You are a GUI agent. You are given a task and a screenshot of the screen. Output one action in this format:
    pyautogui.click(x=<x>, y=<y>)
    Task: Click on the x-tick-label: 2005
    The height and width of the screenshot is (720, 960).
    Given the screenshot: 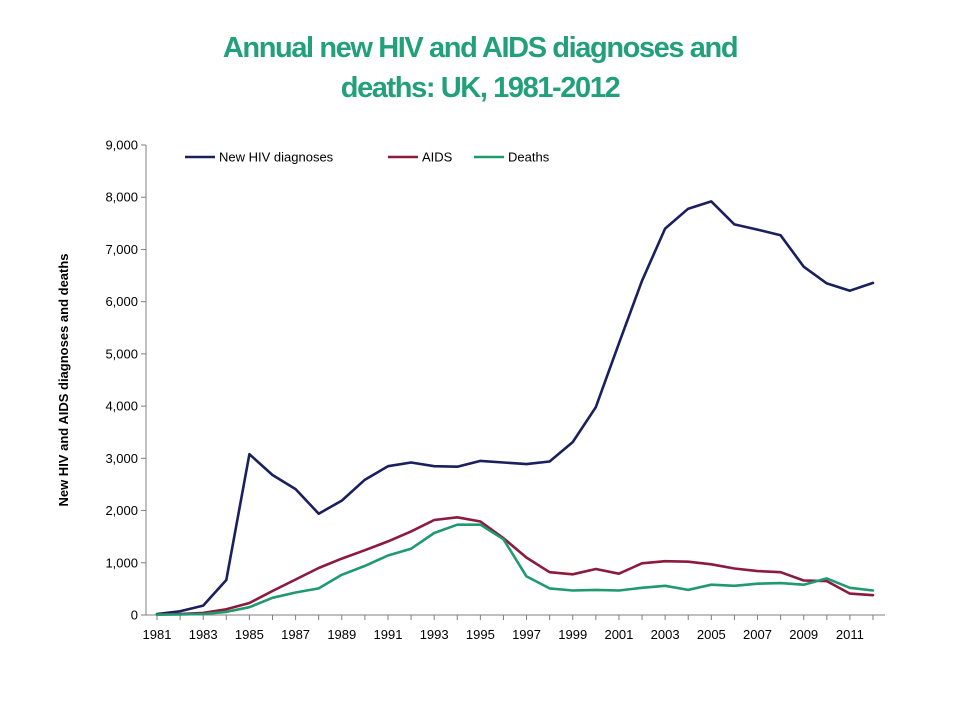 What is the action you would take?
    pyautogui.click(x=711, y=634)
    